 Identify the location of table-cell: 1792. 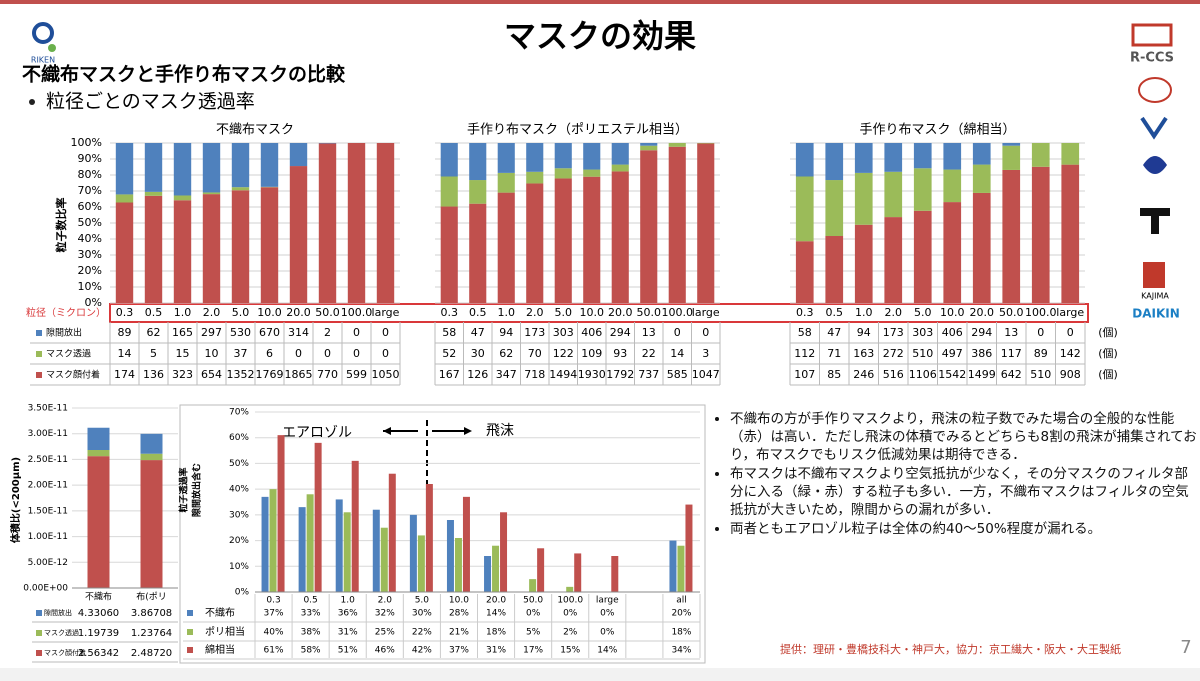
(620, 374).